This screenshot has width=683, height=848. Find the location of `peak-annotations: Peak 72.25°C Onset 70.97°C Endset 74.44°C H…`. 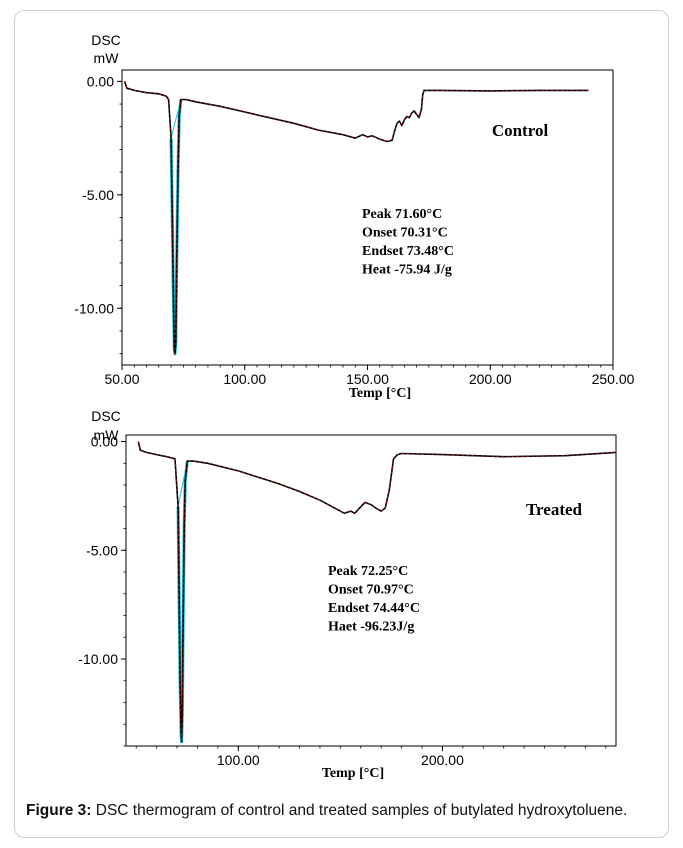

peak-annotations: Peak 72.25°C Onset 70.97°C Endset 74.44°C H… is located at coordinates (374, 599).